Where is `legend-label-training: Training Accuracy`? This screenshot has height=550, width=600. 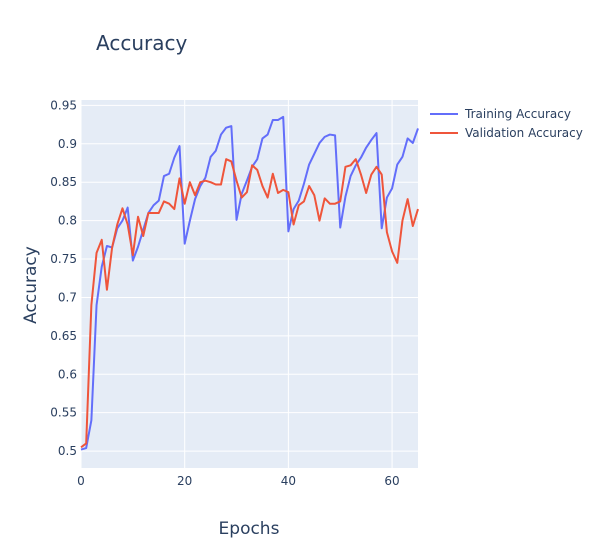 legend-label-training: Training Accuracy is located at coordinates (517, 114).